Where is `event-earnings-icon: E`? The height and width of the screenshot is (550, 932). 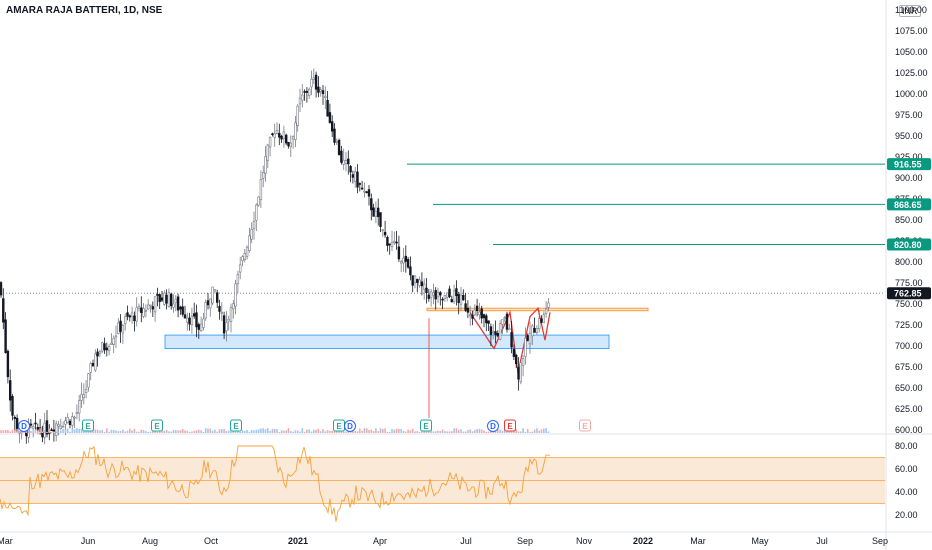
event-earnings-icon: E is located at coordinates (88, 425).